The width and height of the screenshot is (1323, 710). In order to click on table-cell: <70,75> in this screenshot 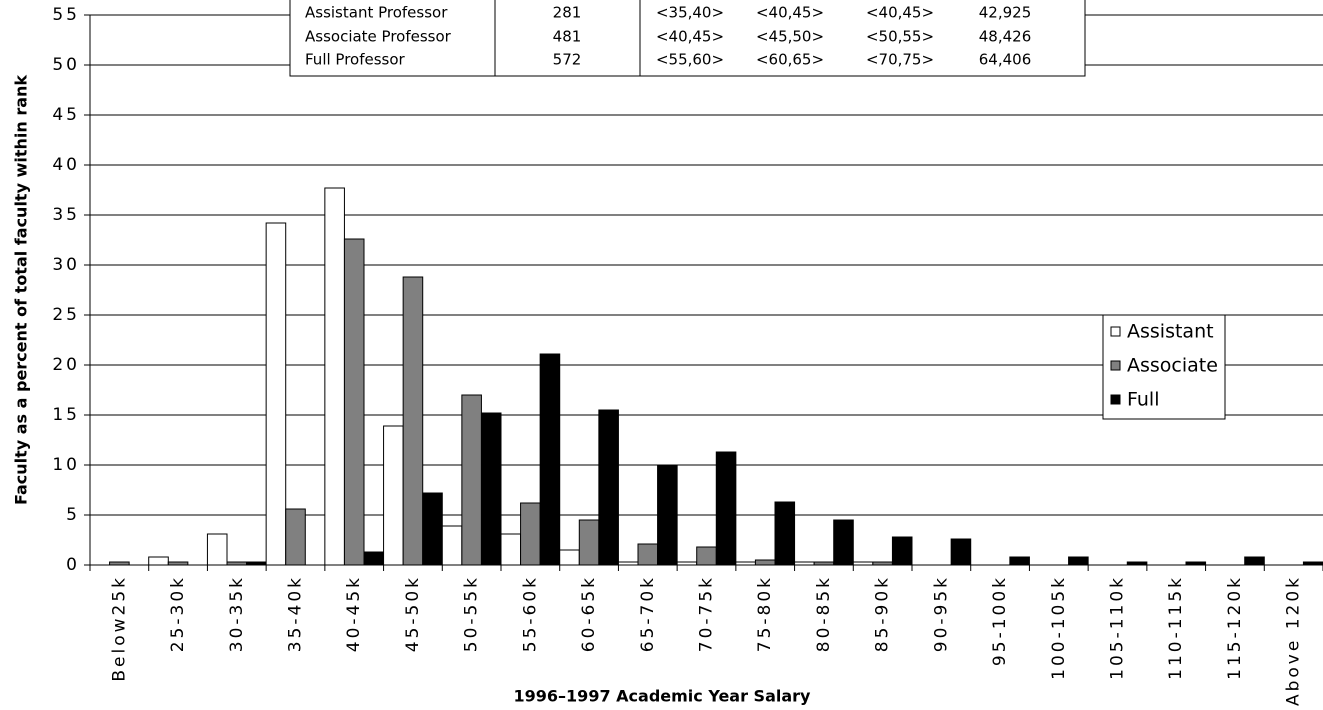, I will do `click(900, 60)`.